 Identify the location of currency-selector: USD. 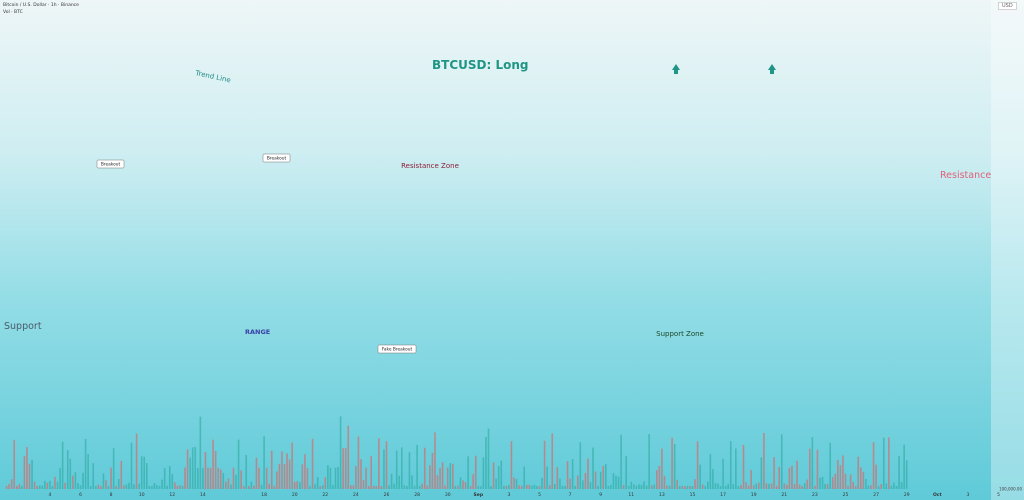
(1007, 6).